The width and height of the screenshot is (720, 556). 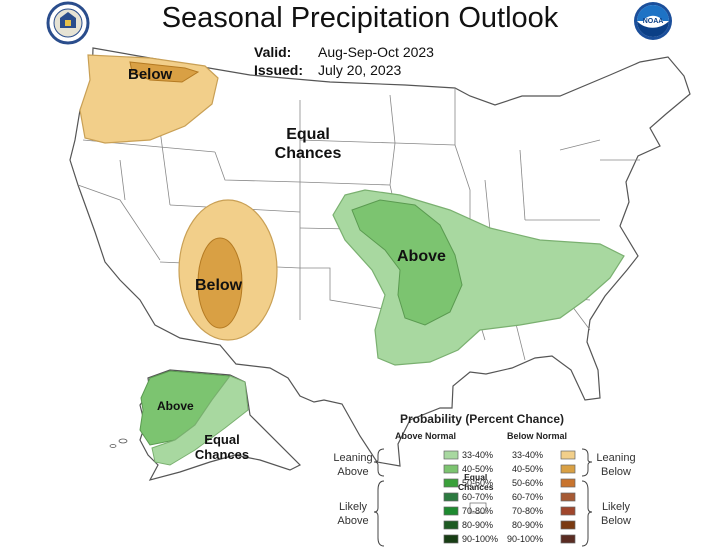 What do you see at coordinates (68, 23) in the screenshot?
I see `commerce-seal-icon` at bounding box center [68, 23].